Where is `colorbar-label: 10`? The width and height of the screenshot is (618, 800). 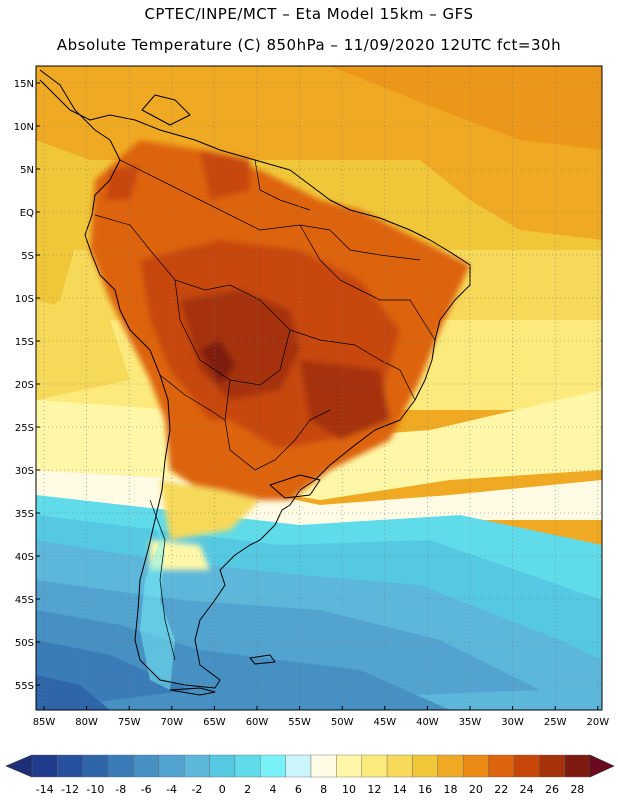
colorbar-label: 10 is located at coordinates (349, 789).